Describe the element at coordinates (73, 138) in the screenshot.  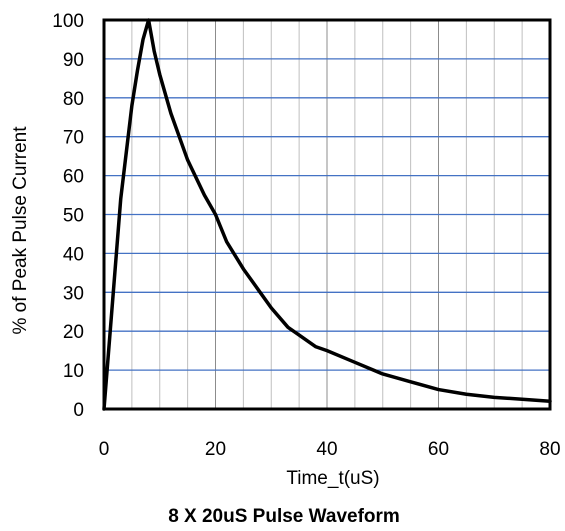
I see `y-tick-label: 70` at that location.